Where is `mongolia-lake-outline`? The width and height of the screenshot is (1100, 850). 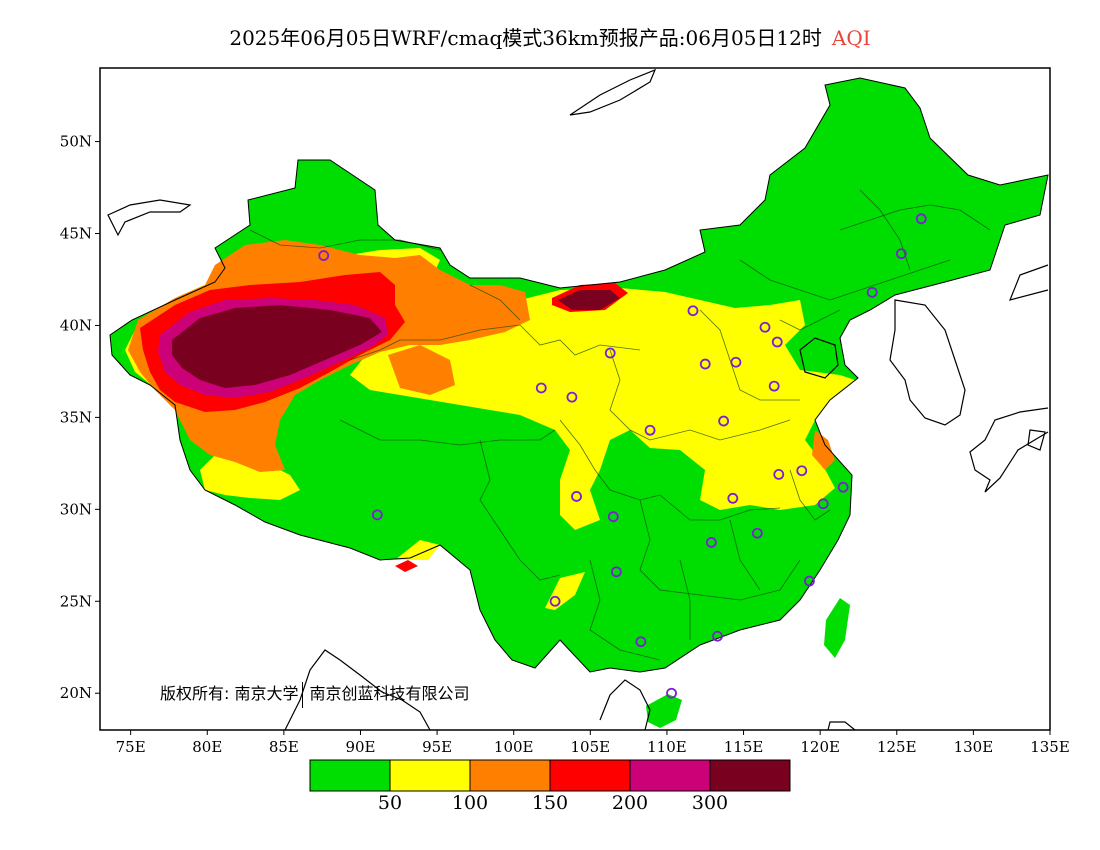 mongolia-lake-outline is located at coordinates (613, 92).